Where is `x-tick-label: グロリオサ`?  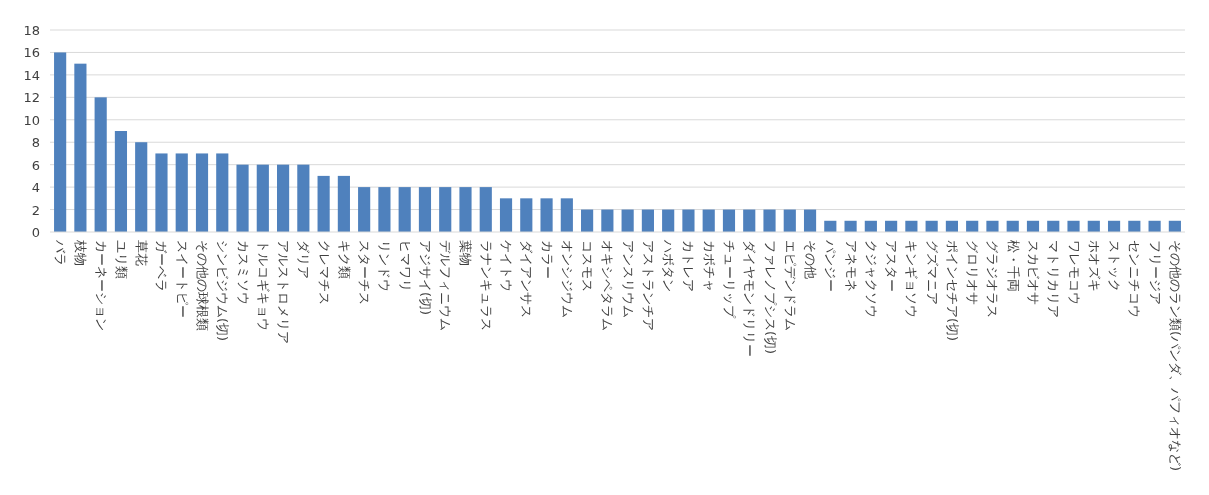
x-tick-label: グロリオサ is located at coordinates (973, 272).